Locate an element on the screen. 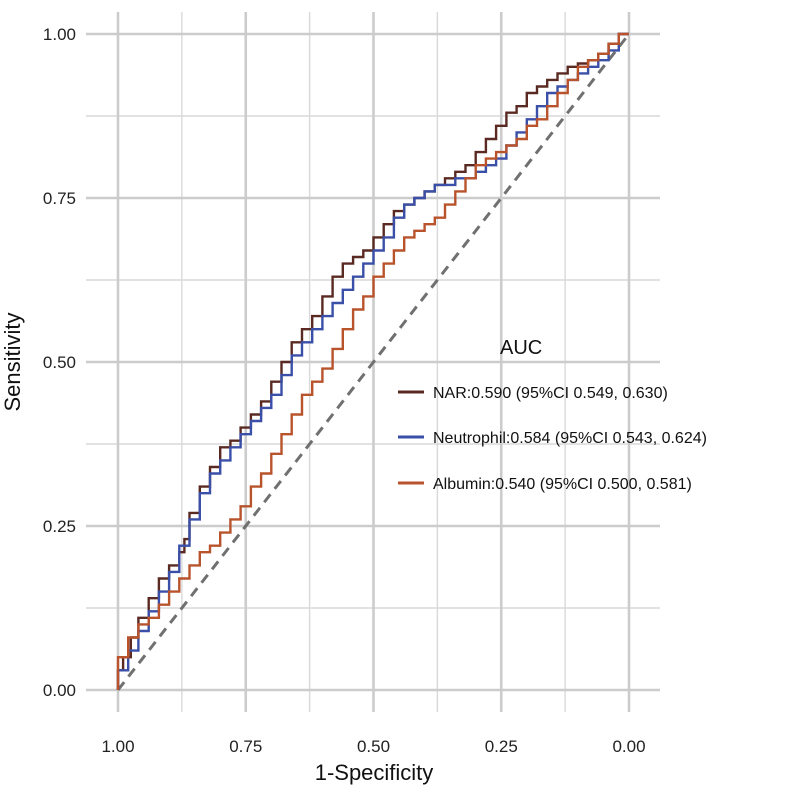  y-tick-label: 0.25 is located at coordinates (59, 526).